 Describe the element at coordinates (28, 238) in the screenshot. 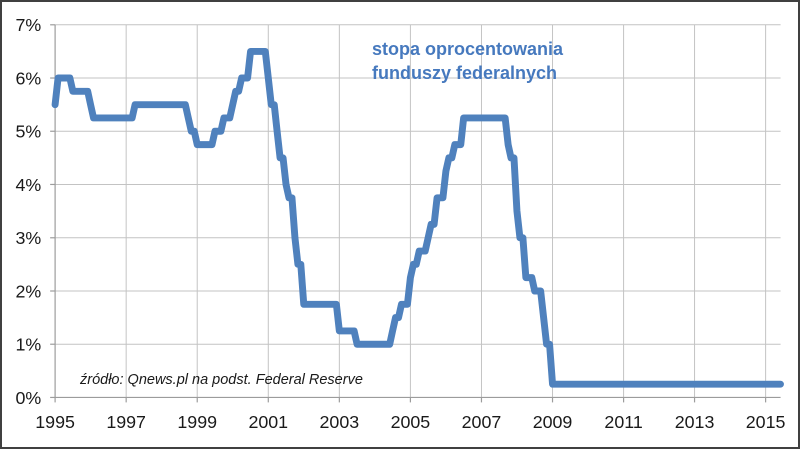

I see `y-tick-label: 3%` at that location.